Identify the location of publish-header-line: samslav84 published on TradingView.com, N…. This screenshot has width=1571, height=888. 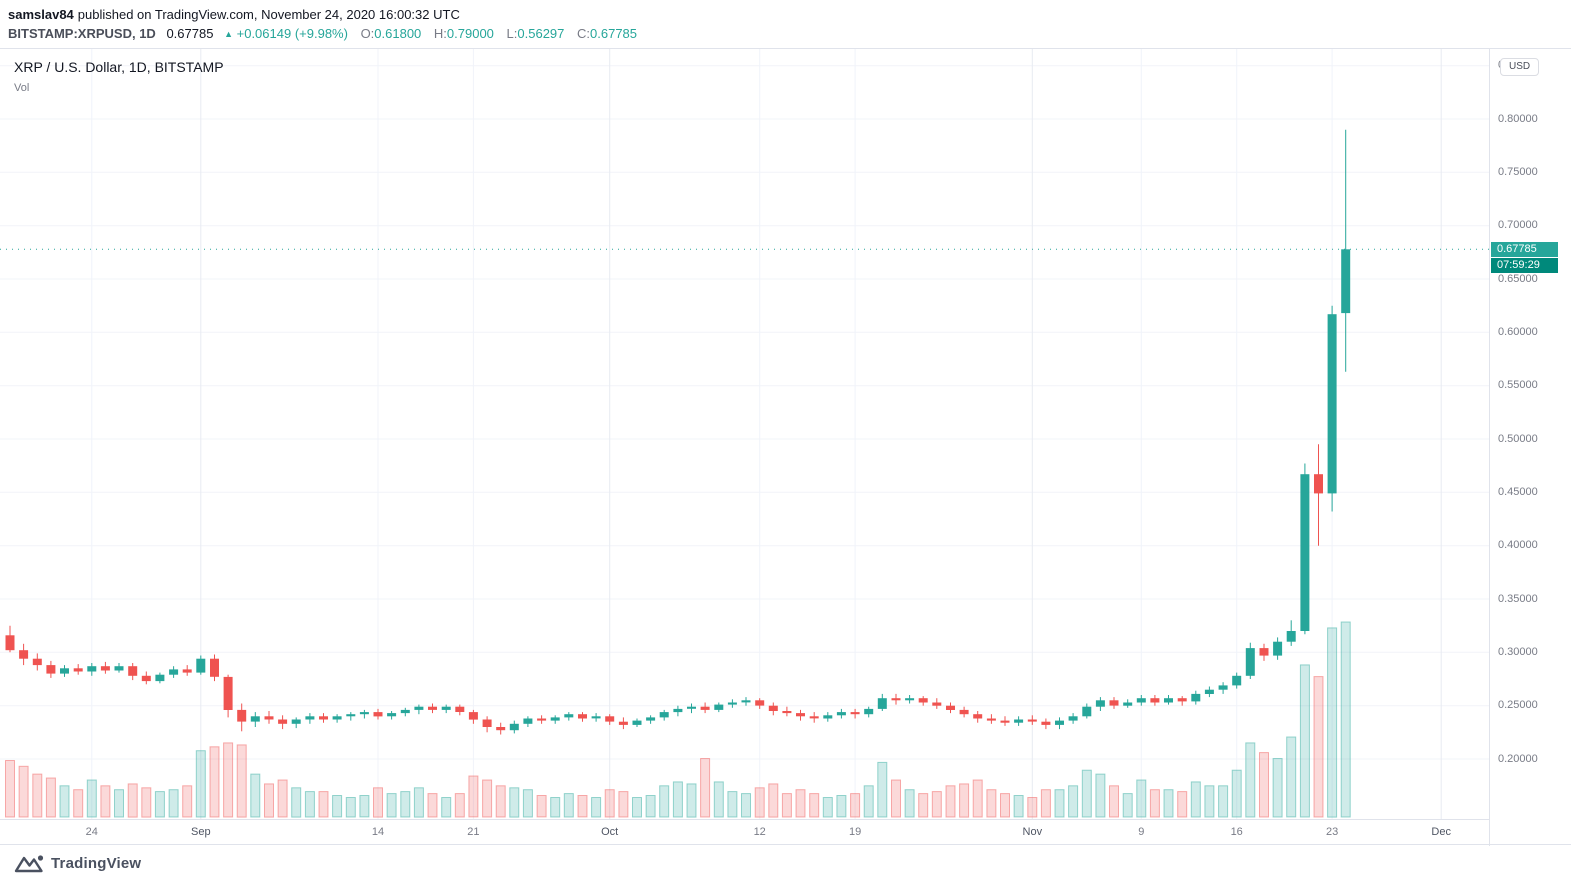
(234, 14).